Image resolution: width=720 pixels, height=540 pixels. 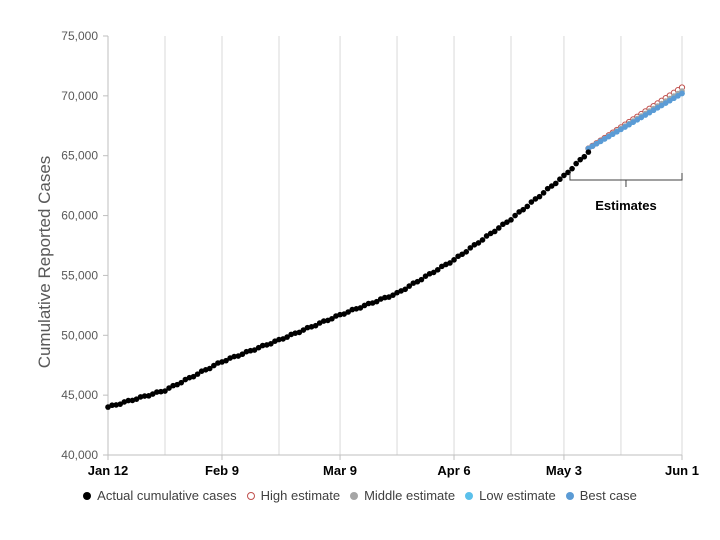 I want to click on y-tick-label: 40,000, so click(x=79, y=455).